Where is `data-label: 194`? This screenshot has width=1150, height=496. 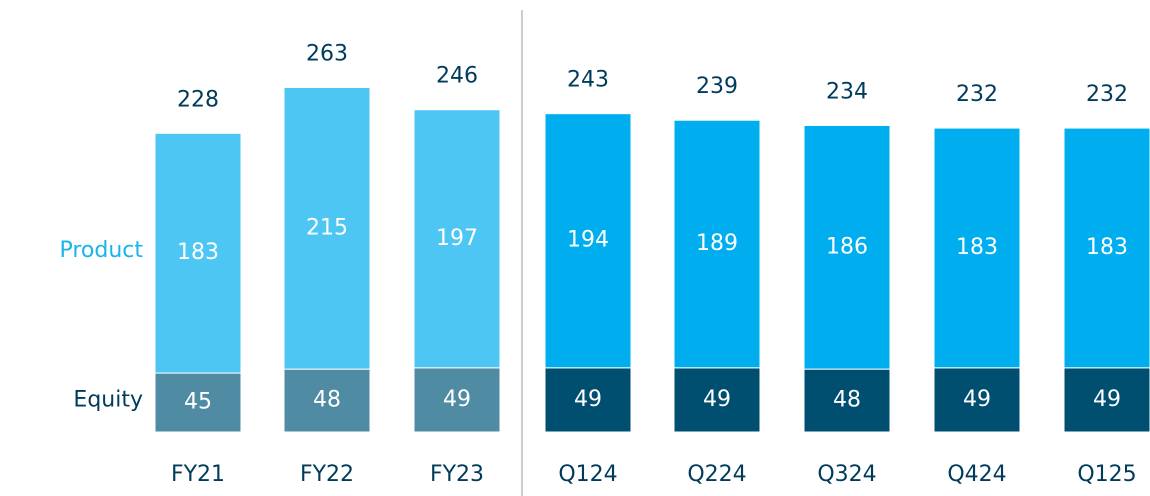
data-label: 194 is located at coordinates (588, 240).